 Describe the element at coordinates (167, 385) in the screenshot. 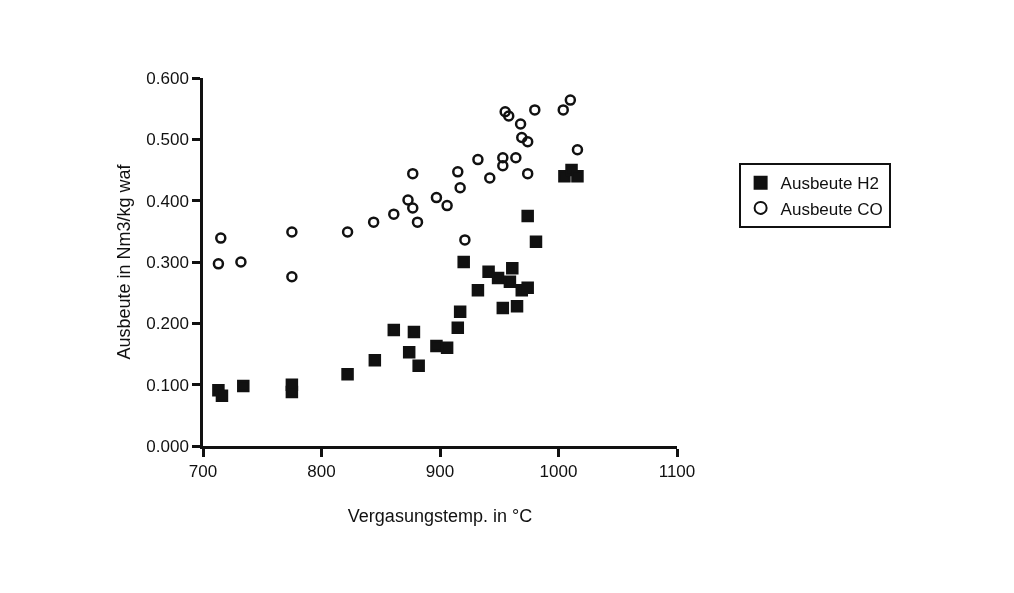

I see `y-tick-label: 0.100` at that location.